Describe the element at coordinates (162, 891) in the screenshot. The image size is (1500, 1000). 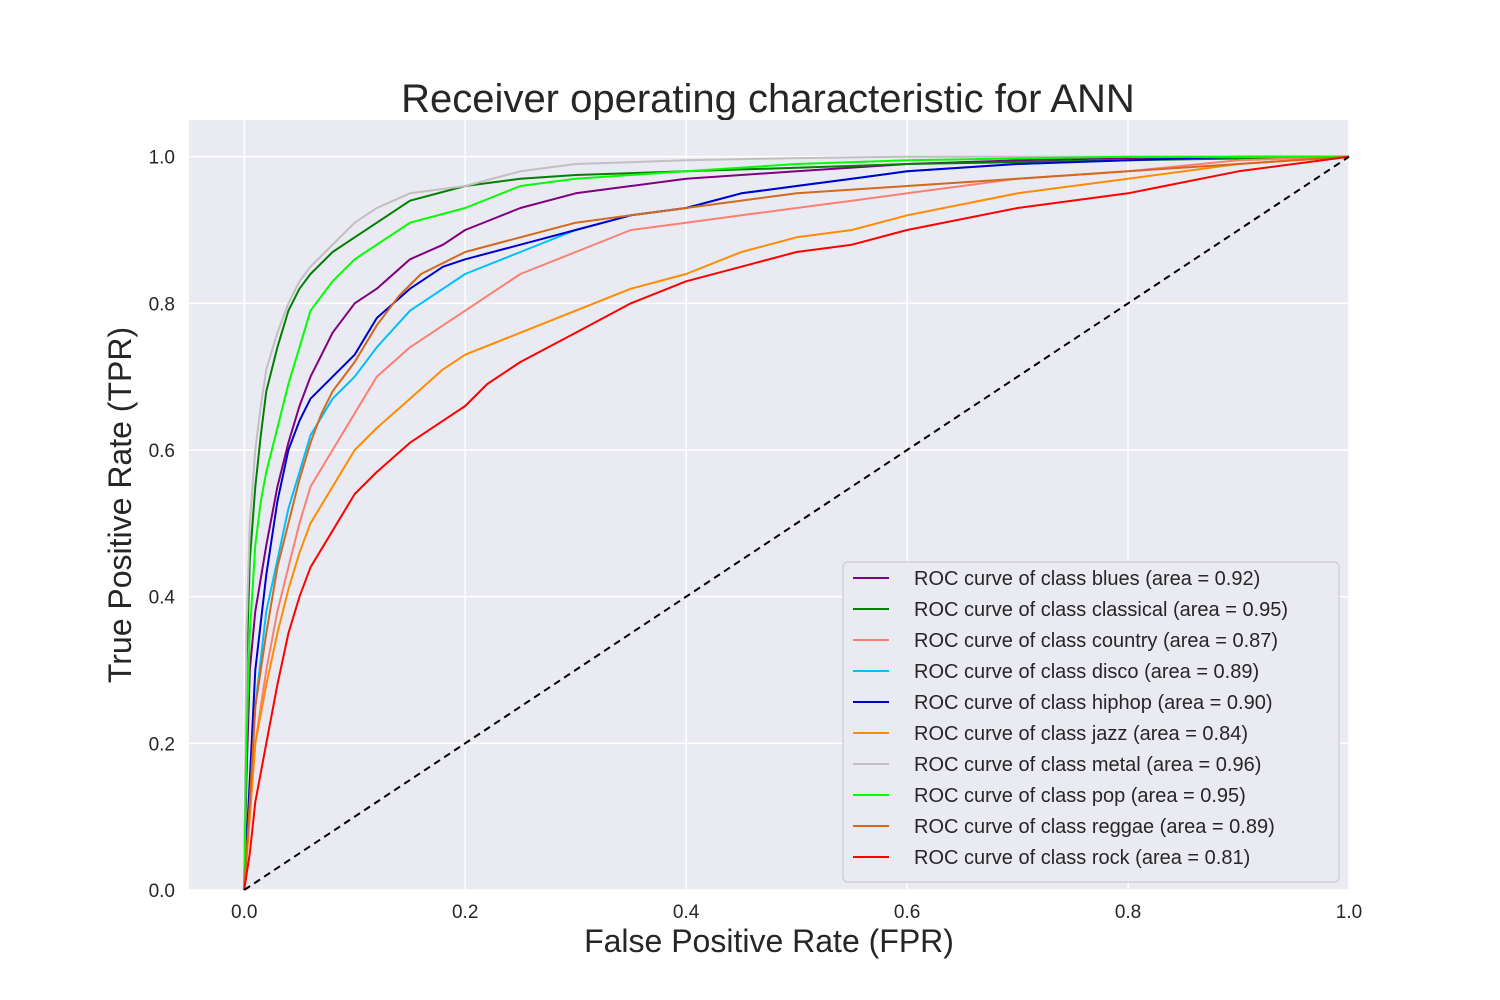
I see `y-tick-label: 0.0` at that location.